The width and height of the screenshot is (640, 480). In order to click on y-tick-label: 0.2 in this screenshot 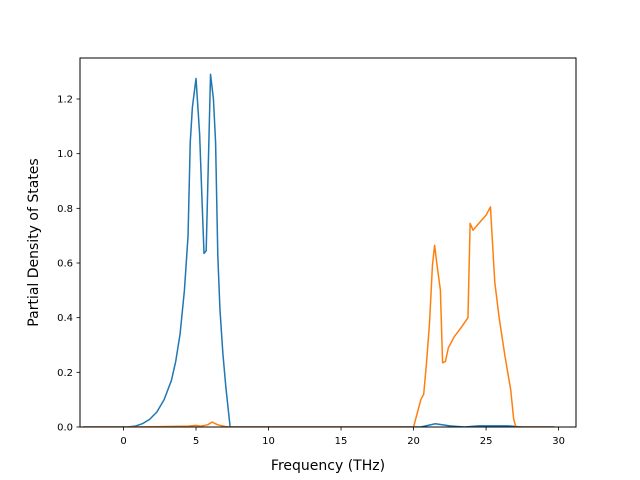, I will do `click(65, 373)`.